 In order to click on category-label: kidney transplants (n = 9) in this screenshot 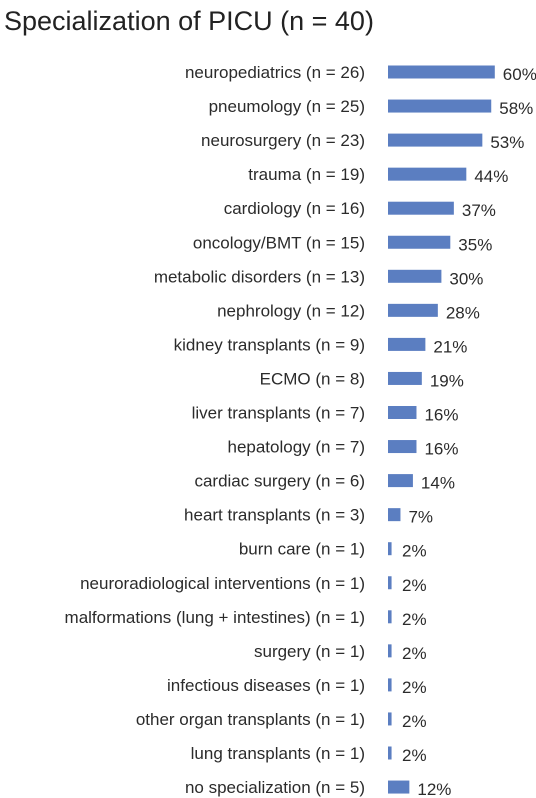, I will do `click(269, 344)`.